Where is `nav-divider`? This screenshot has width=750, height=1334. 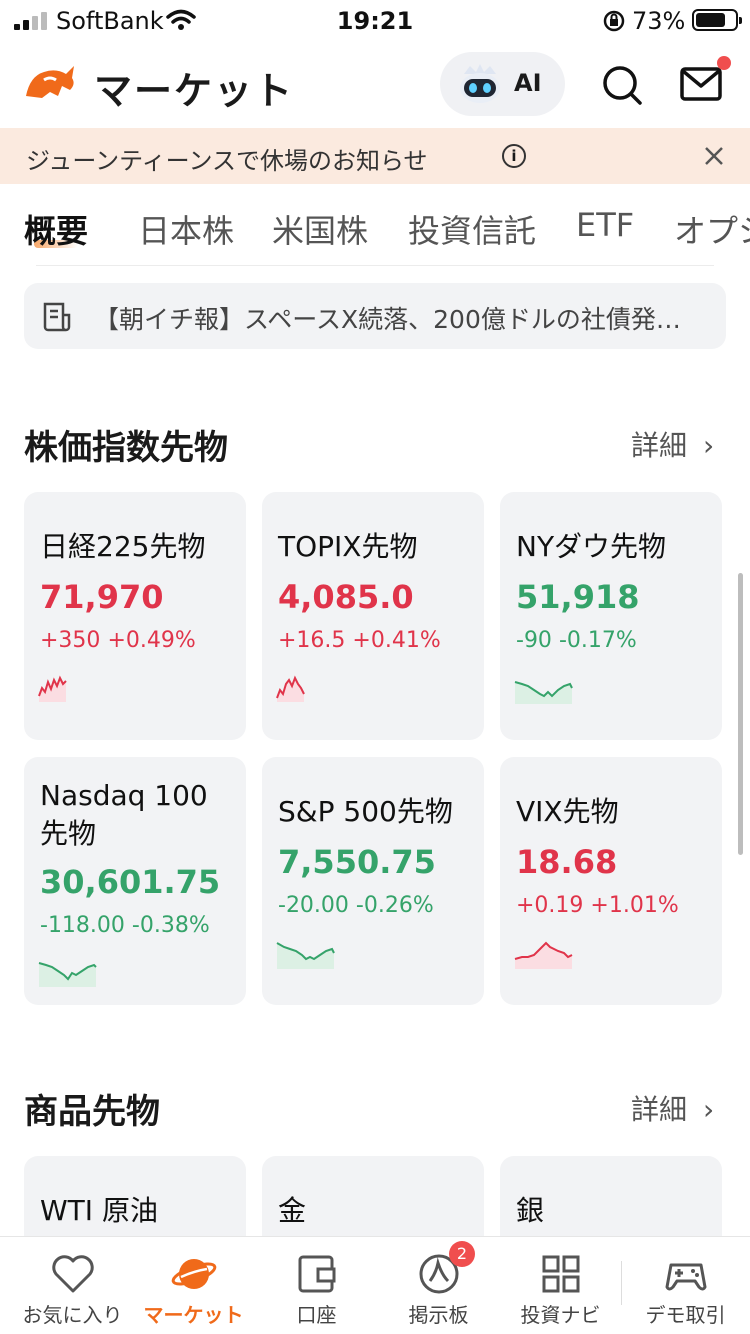 nav-divider is located at coordinates (621, 1283).